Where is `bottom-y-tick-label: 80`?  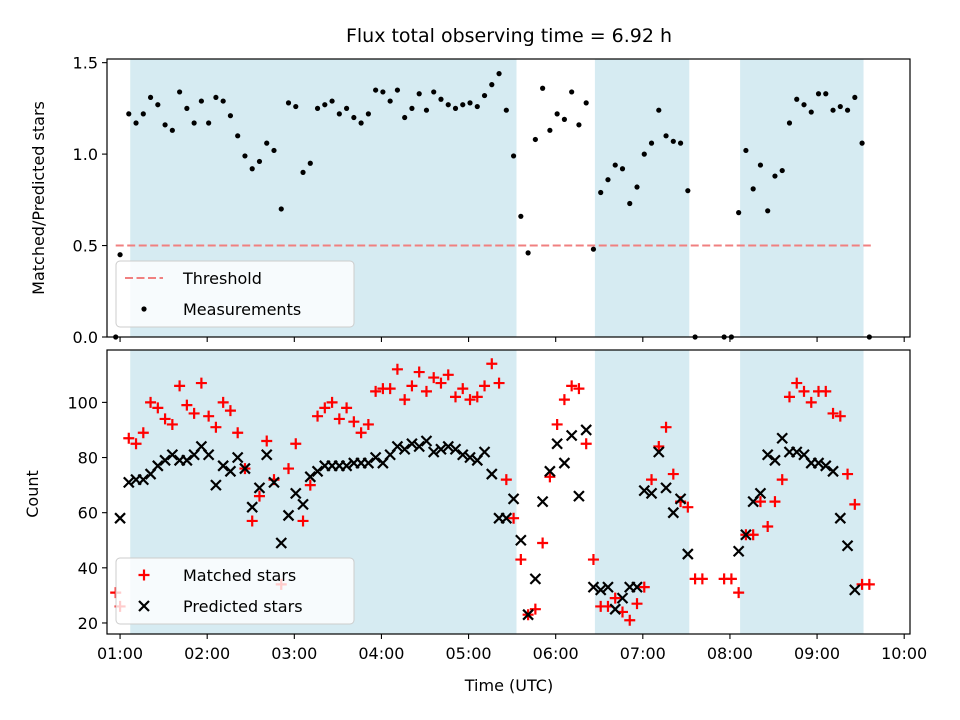
bottom-y-tick-label: 80 is located at coordinates (88, 458).